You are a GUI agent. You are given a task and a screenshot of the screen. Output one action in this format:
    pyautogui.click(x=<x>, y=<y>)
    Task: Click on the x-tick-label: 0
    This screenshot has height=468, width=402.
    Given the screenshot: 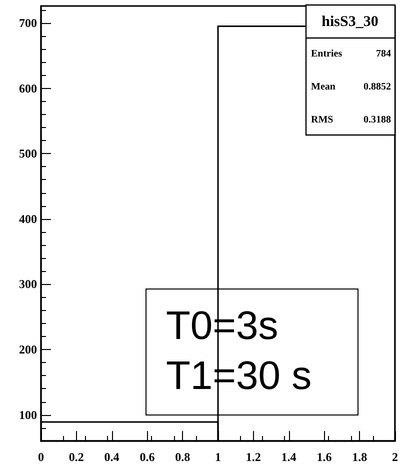 What is the action you would take?
    pyautogui.click(x=41, y=457)
    